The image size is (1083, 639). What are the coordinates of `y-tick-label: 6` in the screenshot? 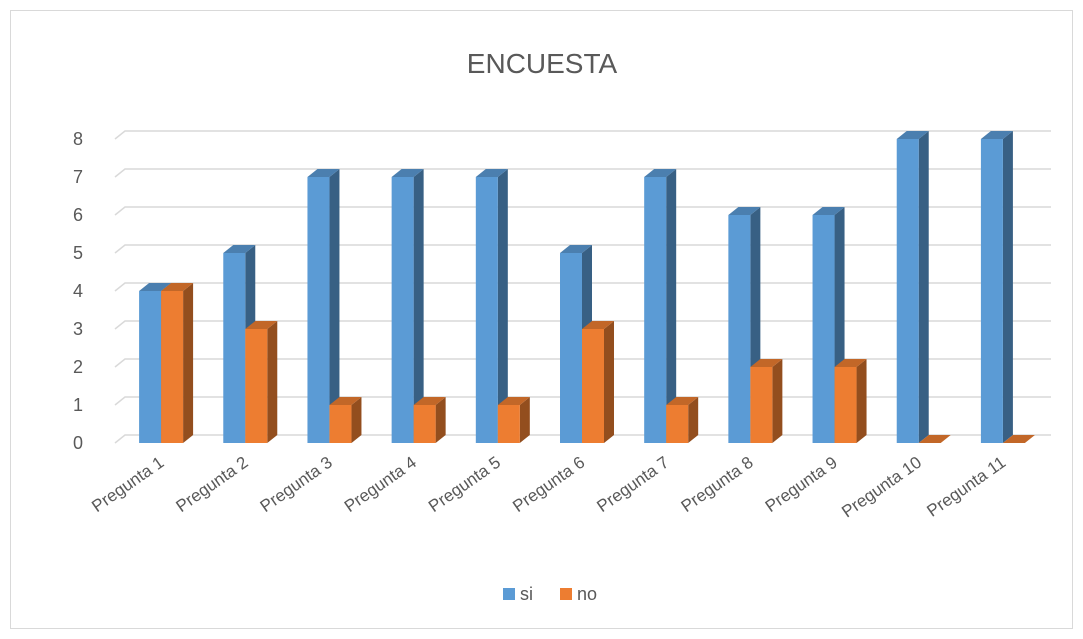 It's located at (78, 215).